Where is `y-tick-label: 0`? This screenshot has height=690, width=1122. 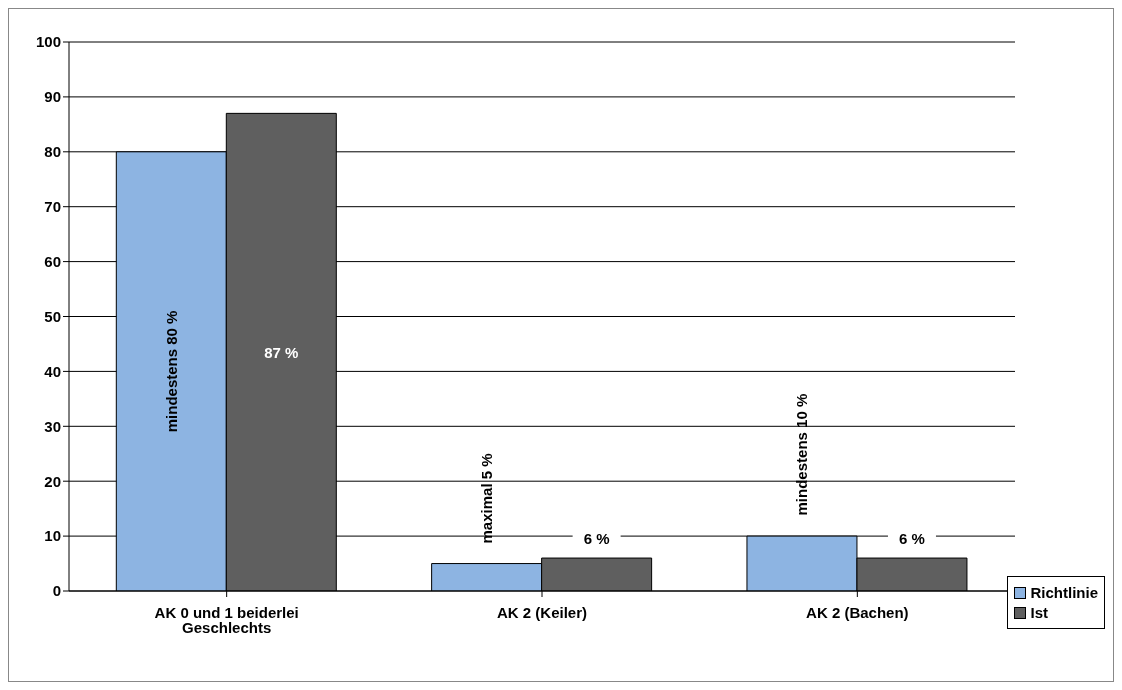
y-tick-label: 0 is located at coordinates (56, 591).